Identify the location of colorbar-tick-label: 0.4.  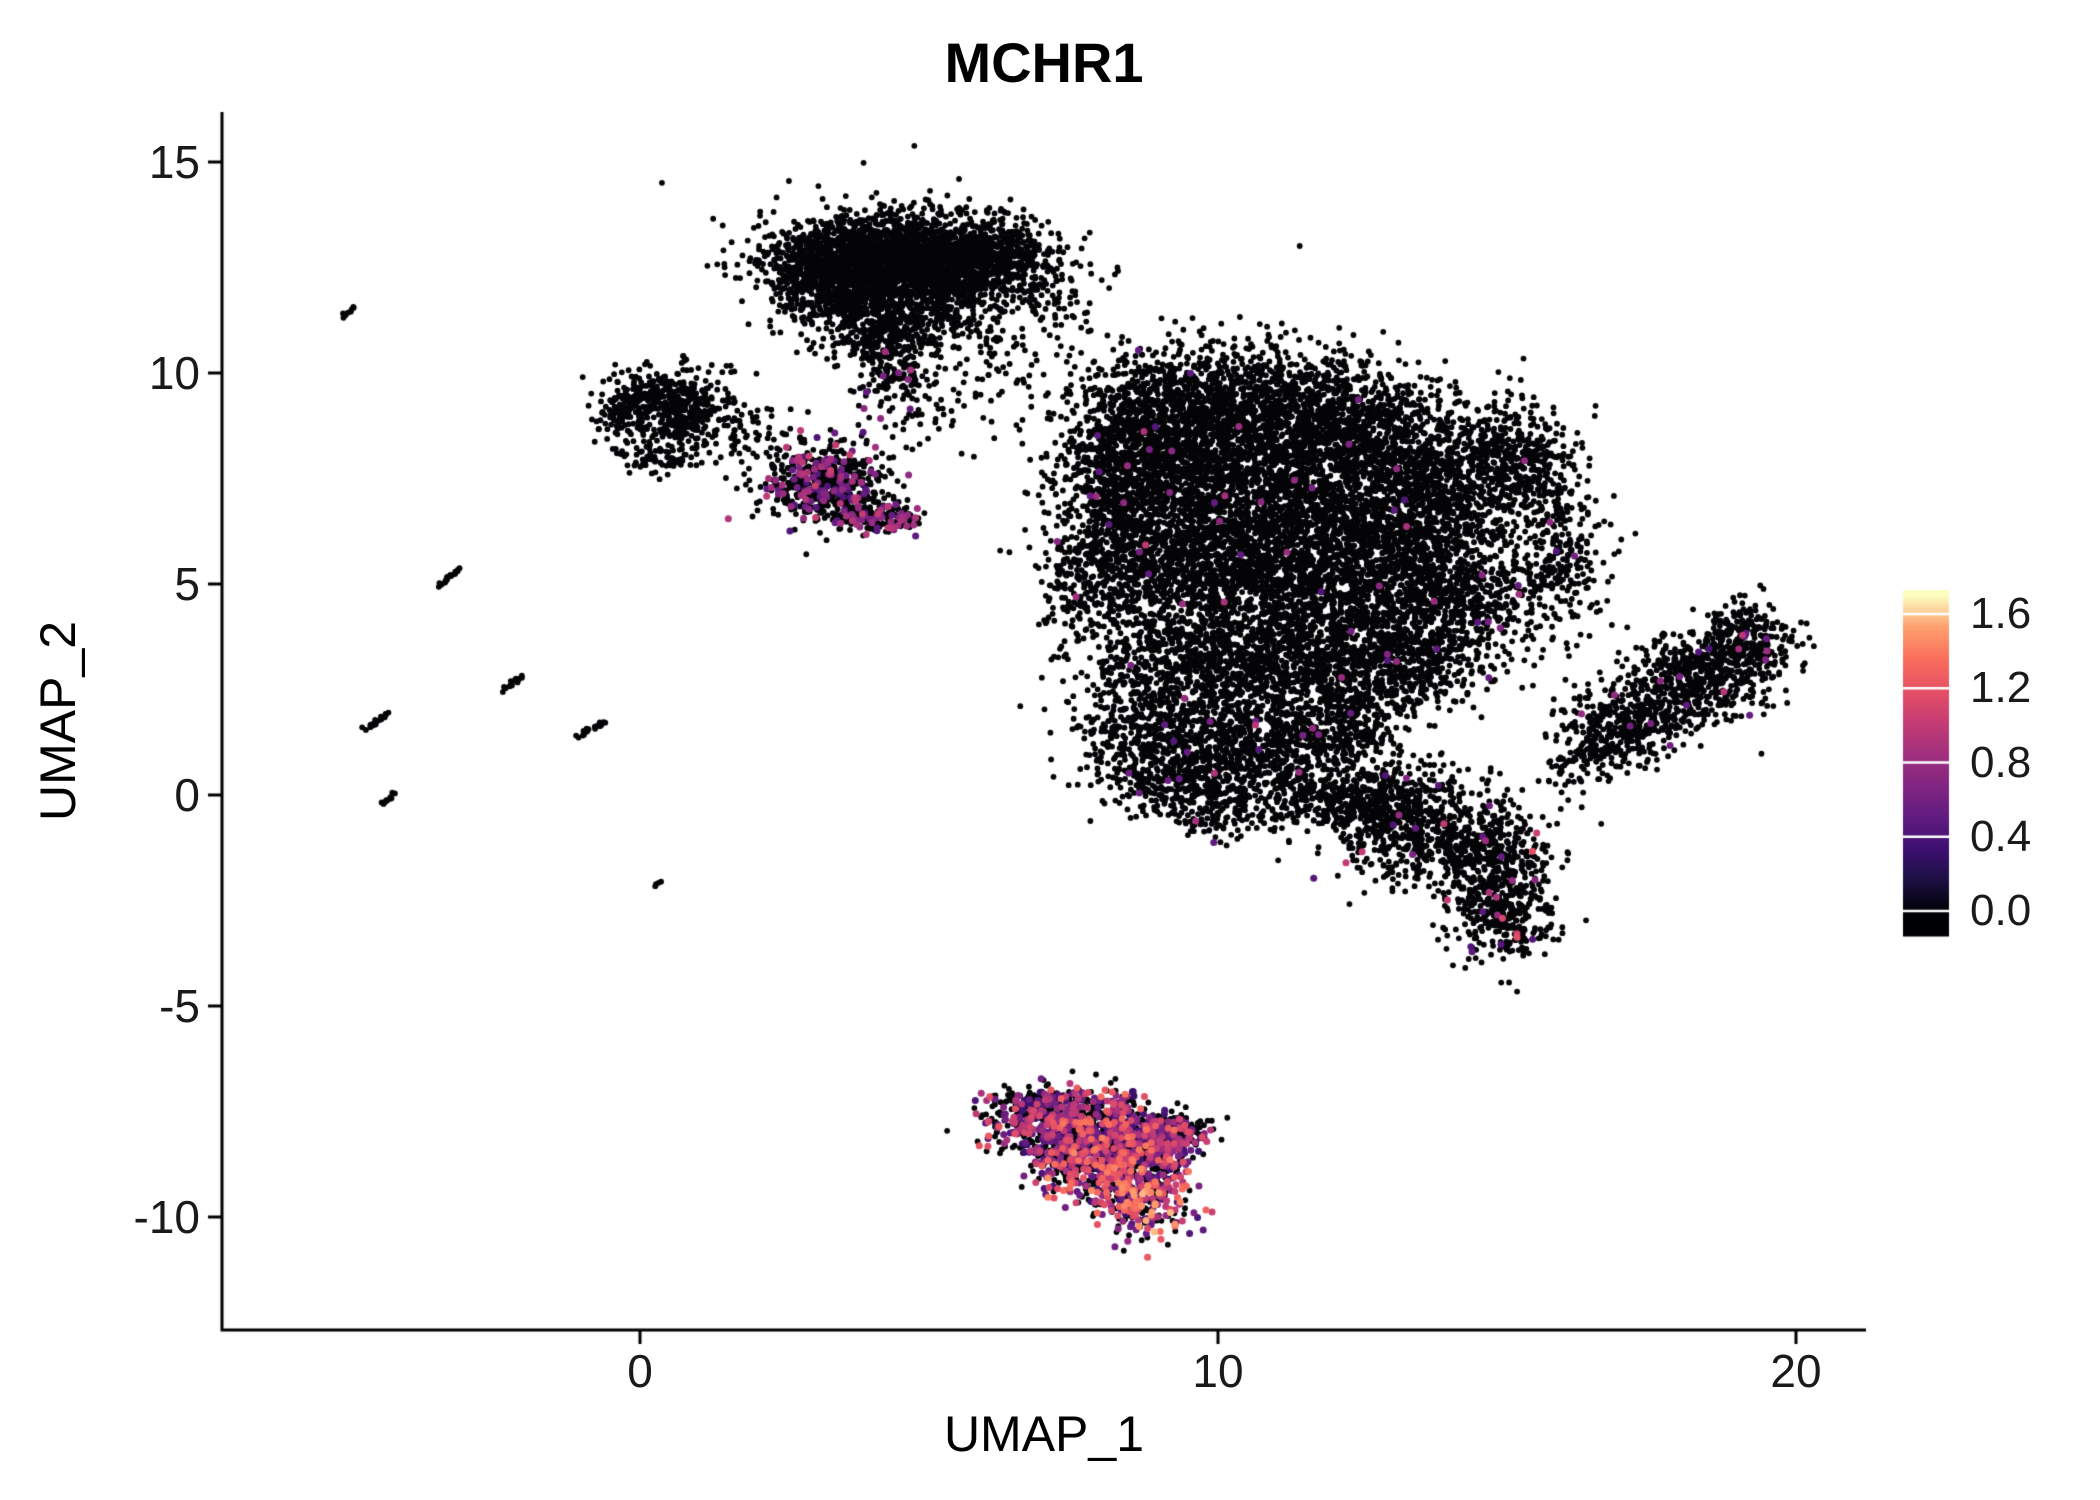
(2001, 836).